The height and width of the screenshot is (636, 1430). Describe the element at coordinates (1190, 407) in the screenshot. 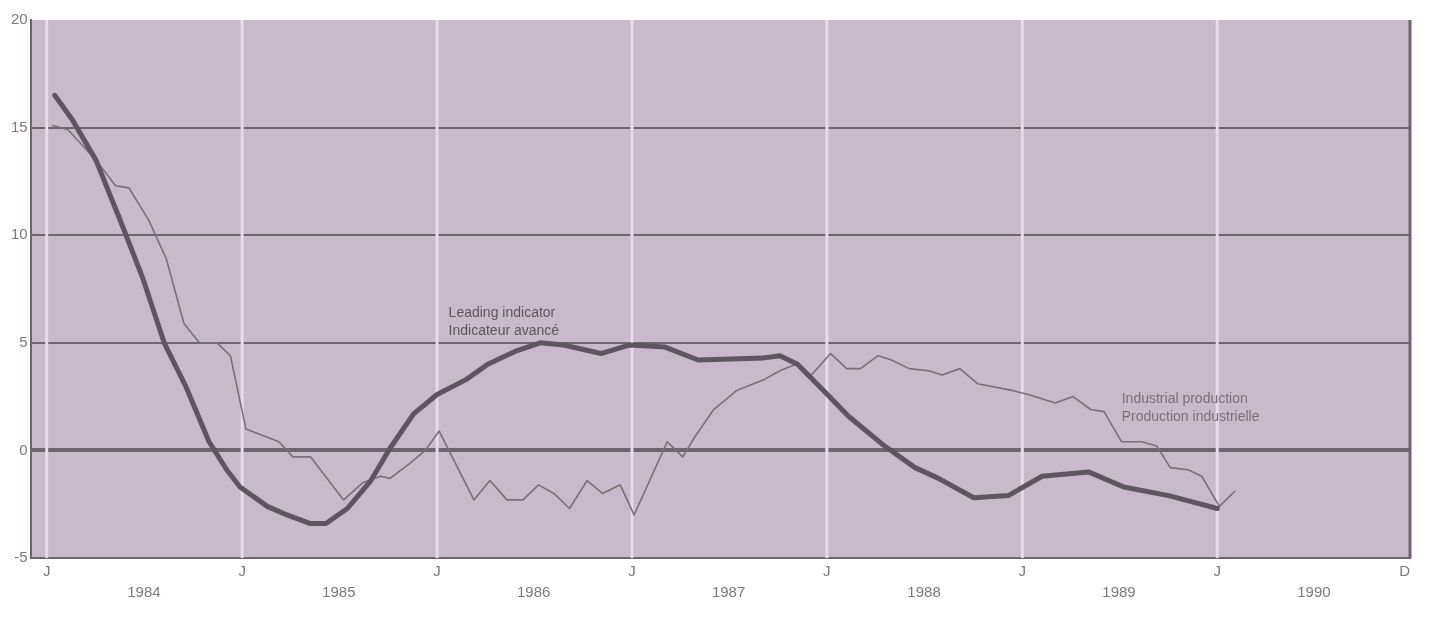

I see `series-label: Industrial production Production industrielle` at that location.